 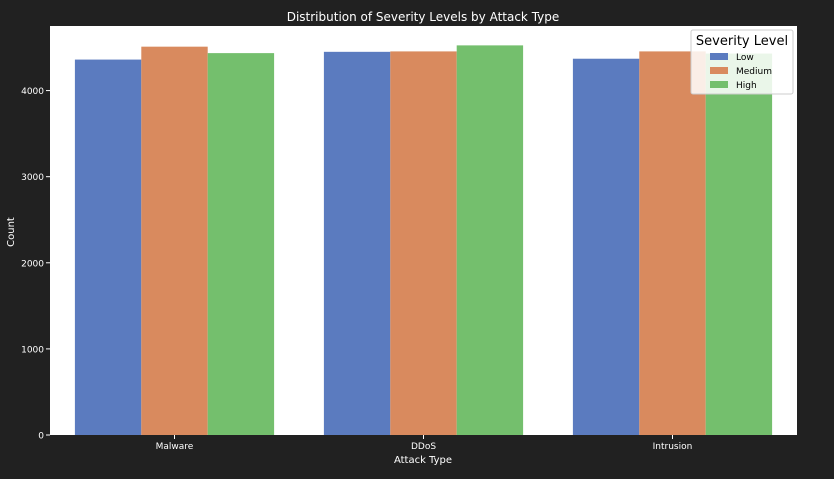 I want to click on y-tick-label: 1000, so click(x=32, y=350).